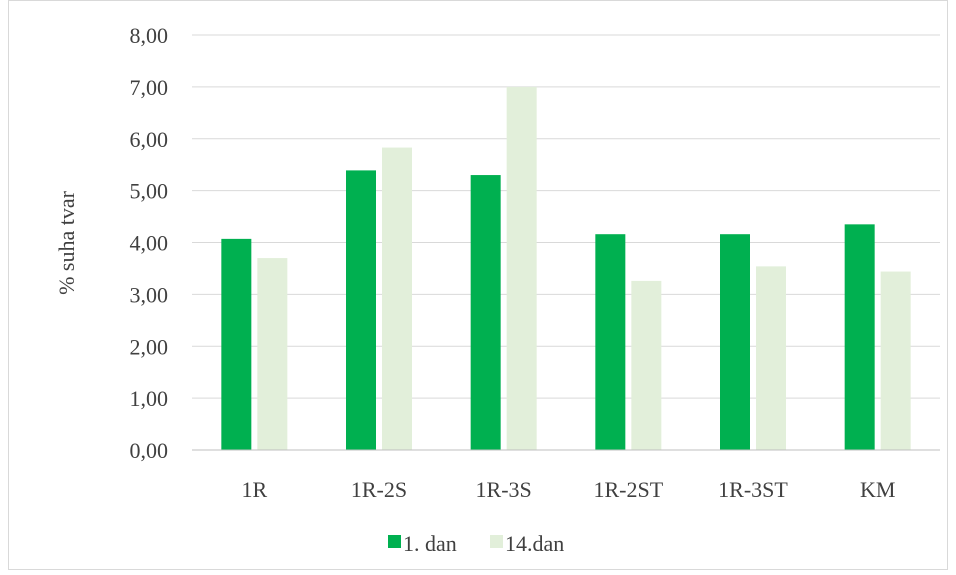 The width and height of the screenshot is (956, 575). I want to click on bar-1R-3S-14dan, so click(521, 268).